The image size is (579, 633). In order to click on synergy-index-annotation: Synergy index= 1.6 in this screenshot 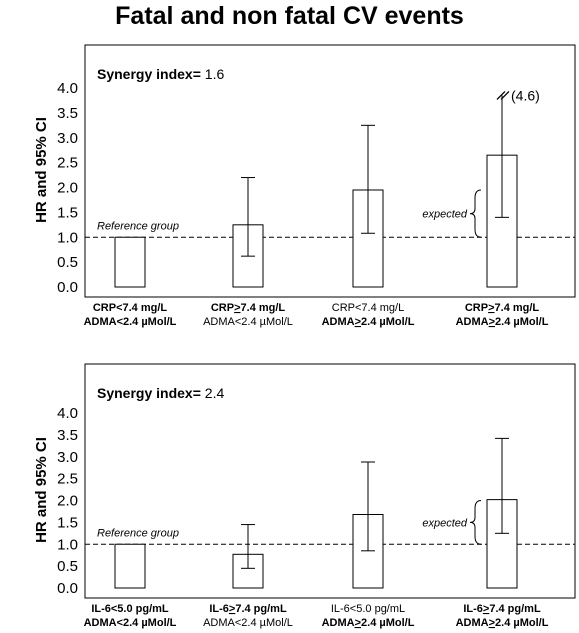, I will do `click(160, 74)`.